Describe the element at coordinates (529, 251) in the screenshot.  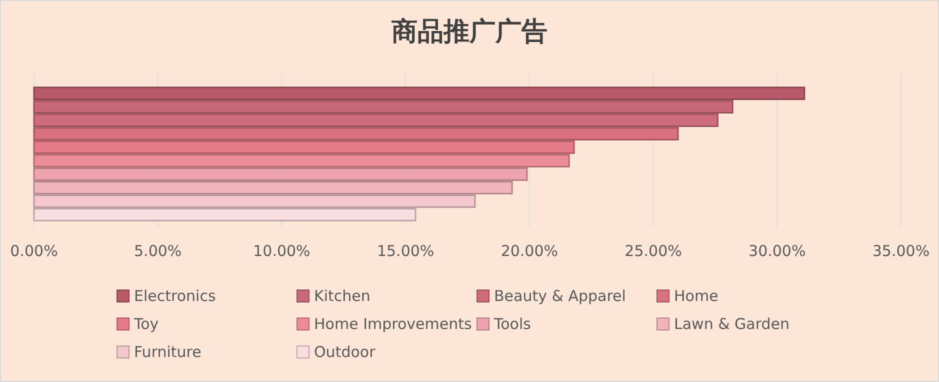
I see `x-tick-label: 20.00%` at that location.